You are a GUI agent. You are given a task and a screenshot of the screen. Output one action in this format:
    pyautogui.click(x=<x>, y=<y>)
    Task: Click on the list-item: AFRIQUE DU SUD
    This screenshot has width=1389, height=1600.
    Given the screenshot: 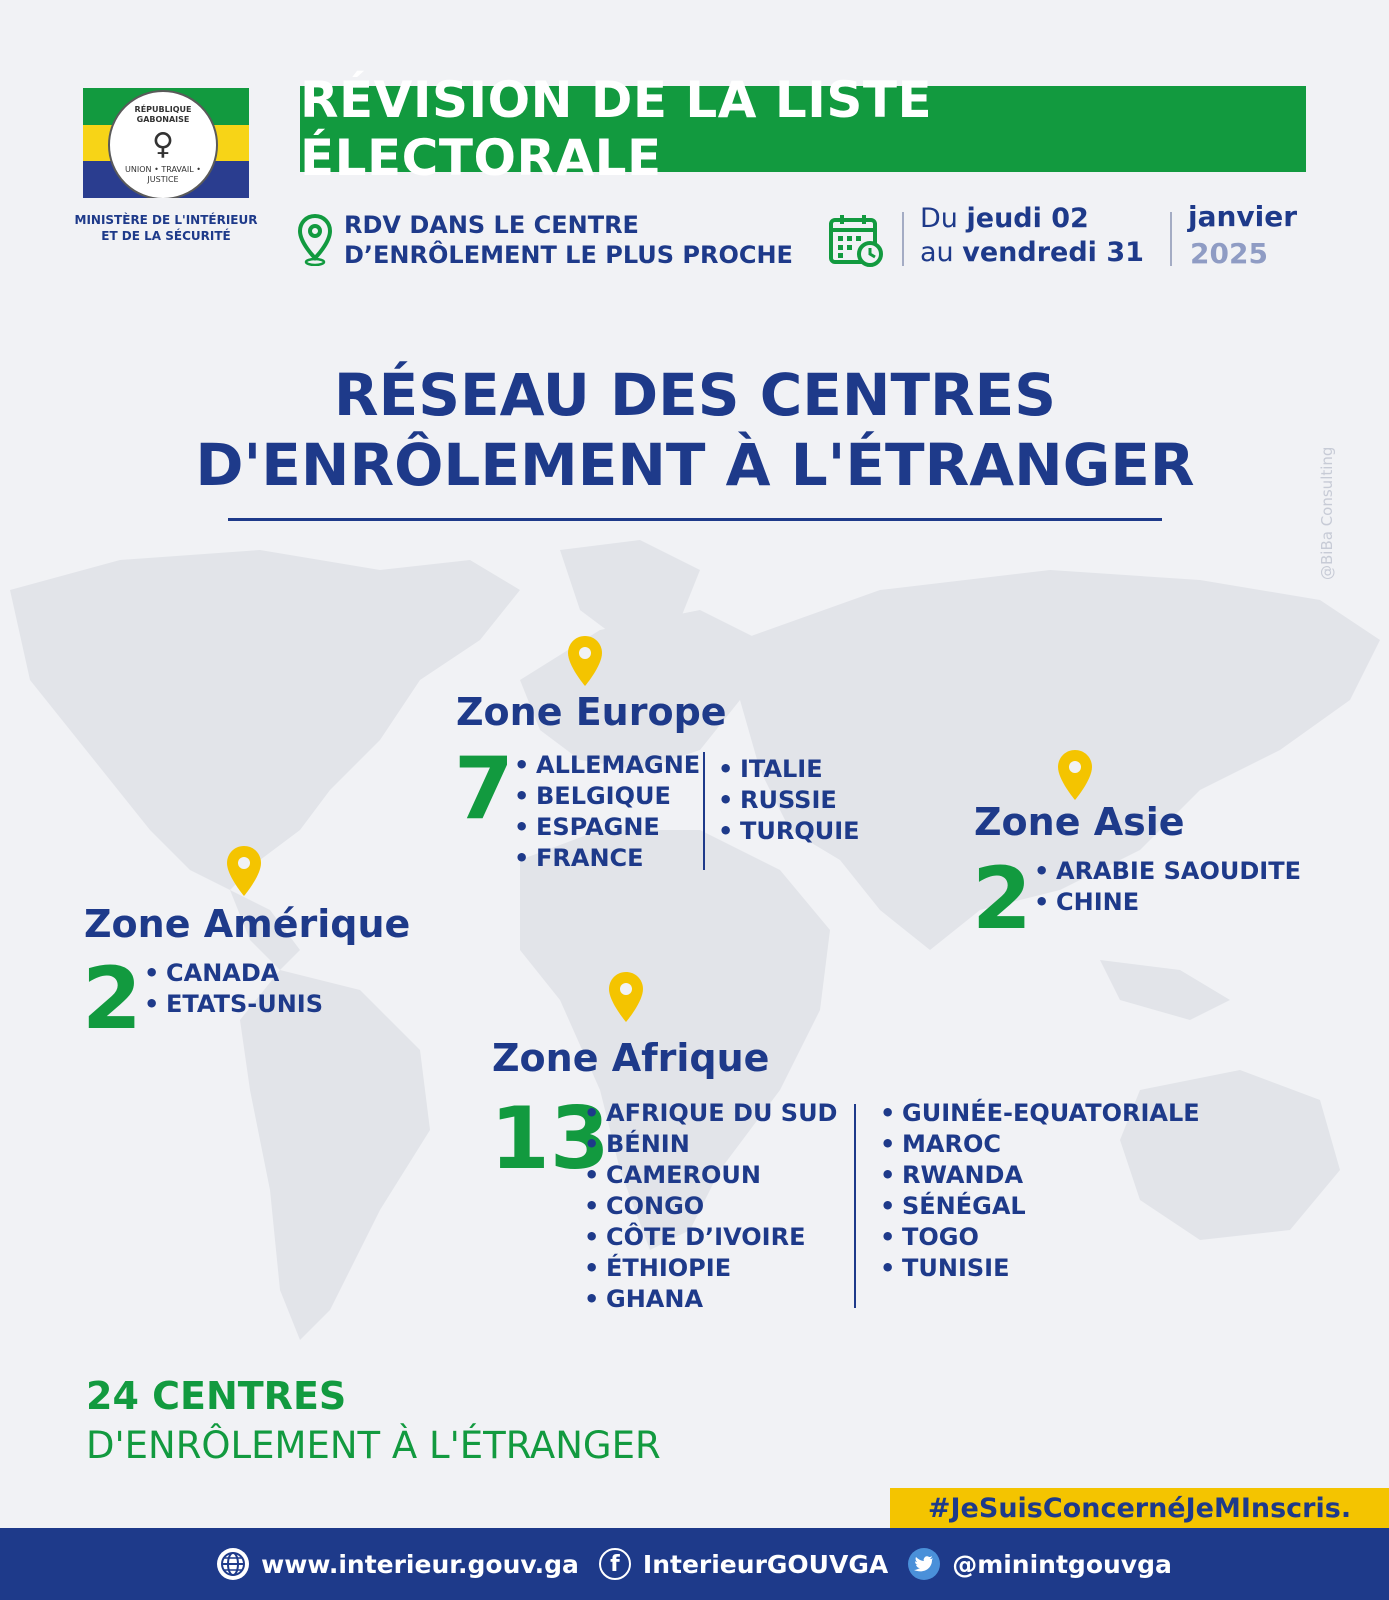 What is the action you would take?
    pyautogui.click(x=710, y=1113)
    